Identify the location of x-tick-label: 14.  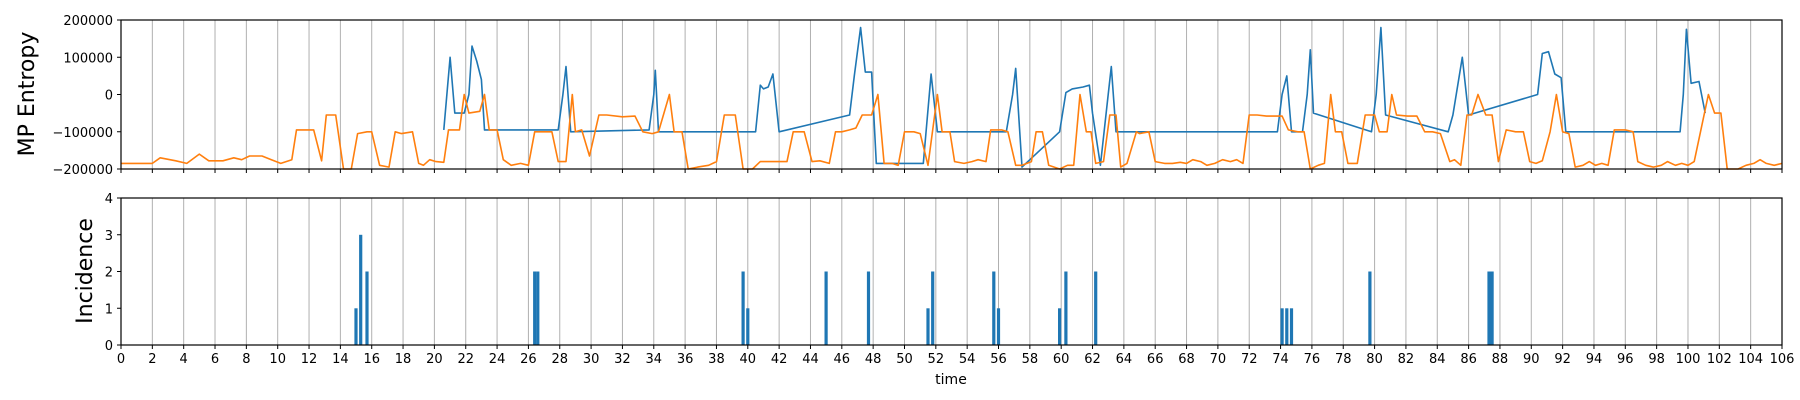
(340, 359).